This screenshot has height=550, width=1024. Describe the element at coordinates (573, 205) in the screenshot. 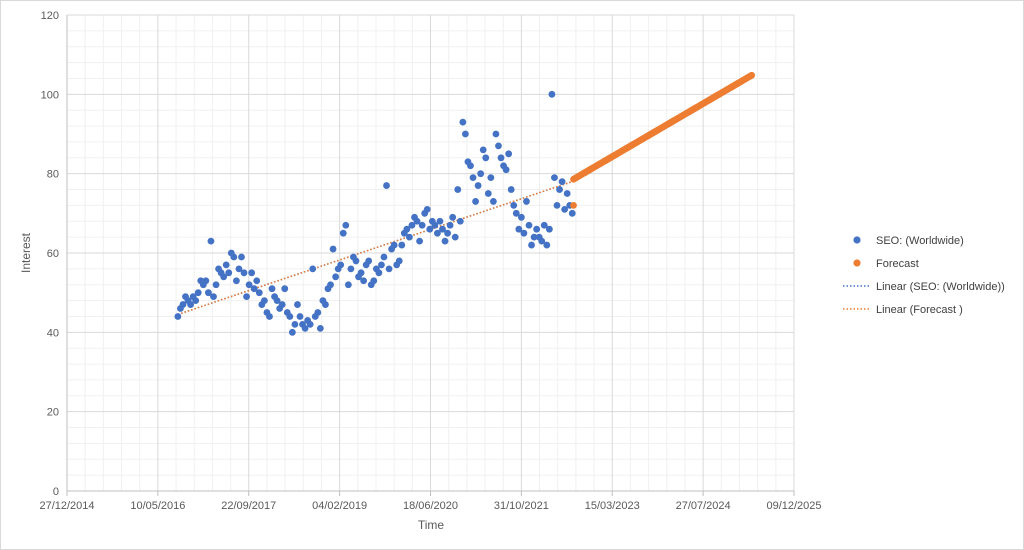

I see `forecast-data-point` at that location.